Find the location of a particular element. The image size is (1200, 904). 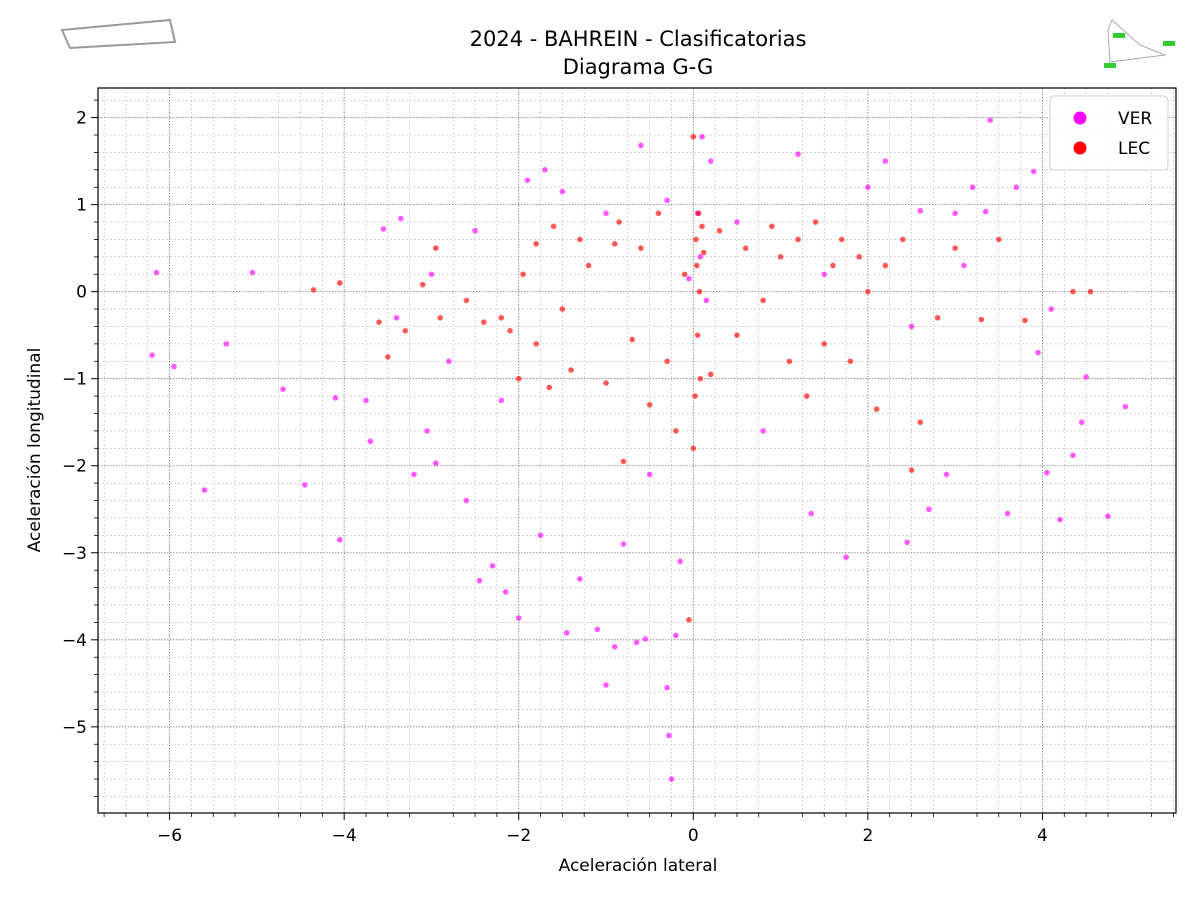

x-axis-label: Aceleración lateral is located at coordinates (638, 866).